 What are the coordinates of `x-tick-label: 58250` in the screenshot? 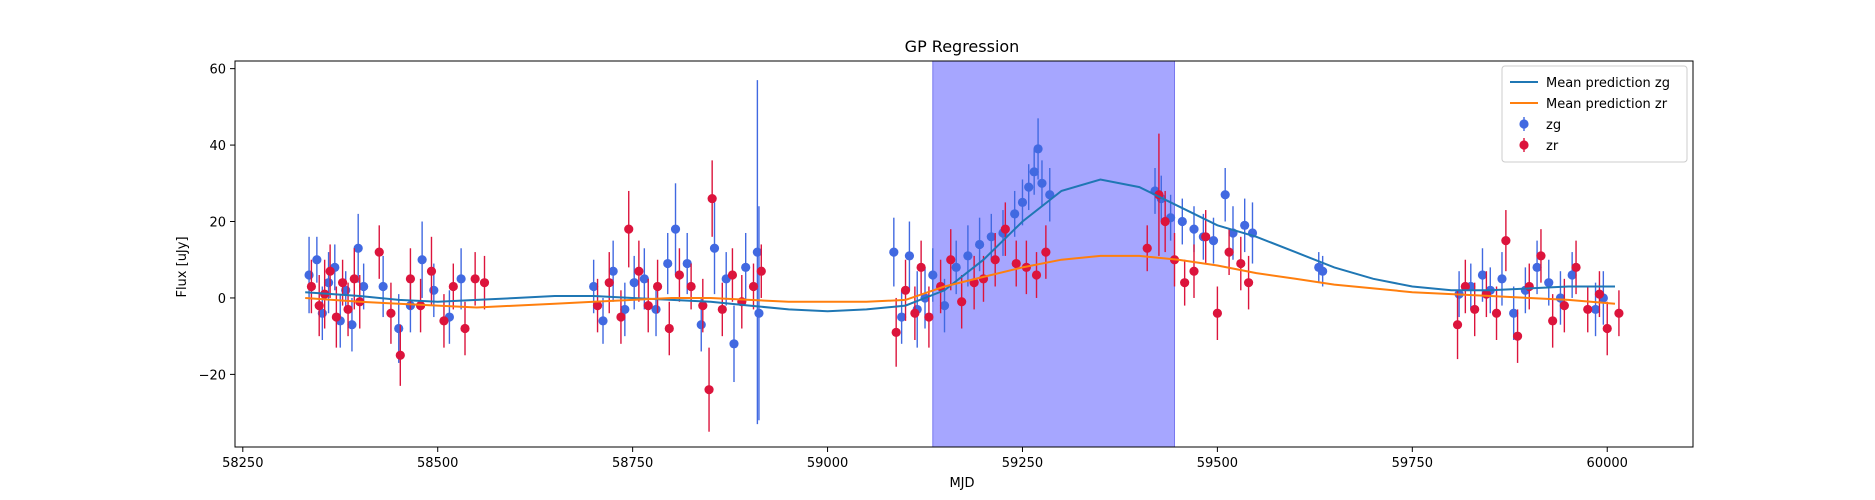 It's located at (242, 463).